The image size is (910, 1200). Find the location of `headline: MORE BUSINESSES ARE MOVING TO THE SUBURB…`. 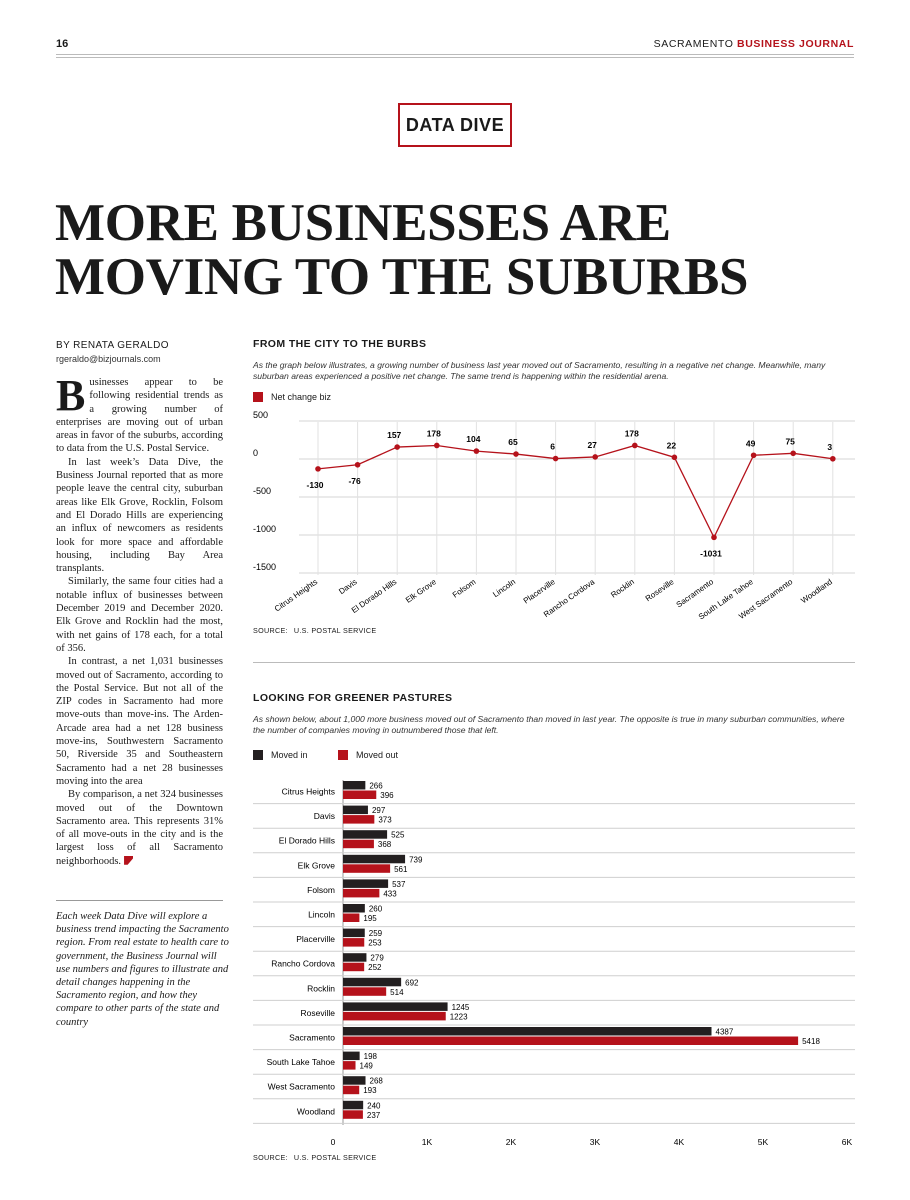

headline: MORE BUSINESSES ARE MOVING TO THE SUBURB… is located at coordinates (455, 250).